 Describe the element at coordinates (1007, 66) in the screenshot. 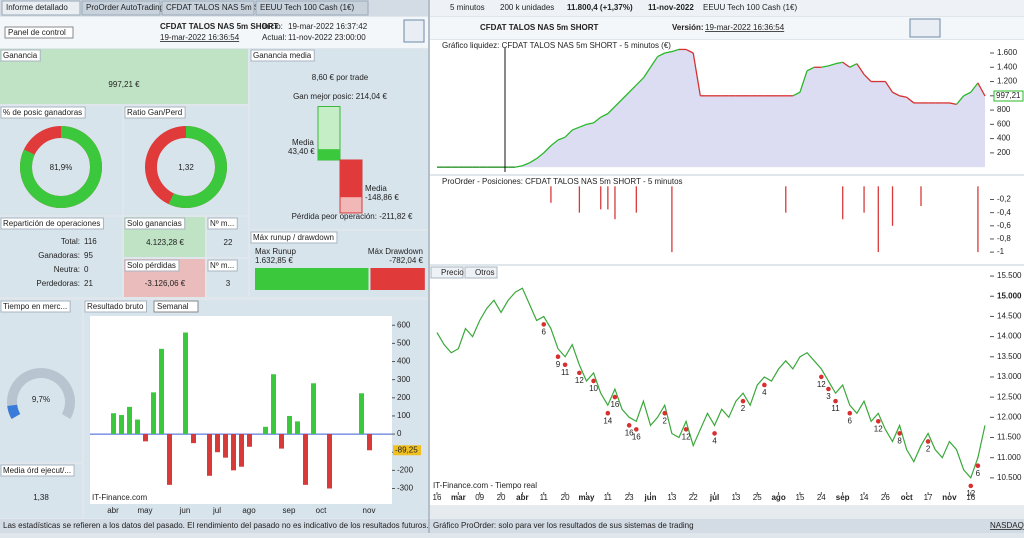

I see `y-tick-label: 1.400` at that location.